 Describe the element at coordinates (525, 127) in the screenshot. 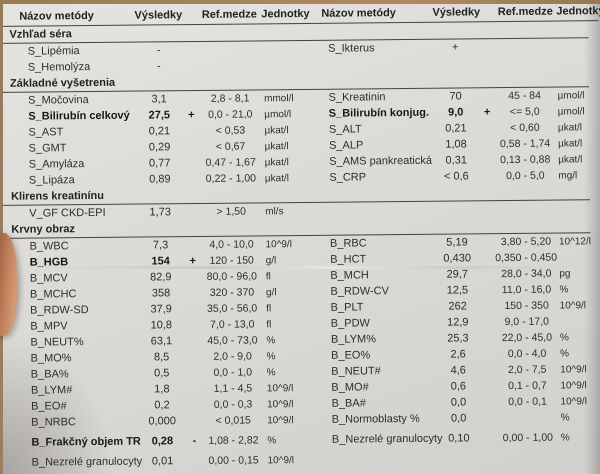

I see `reference-range: < 0,60` at that location.